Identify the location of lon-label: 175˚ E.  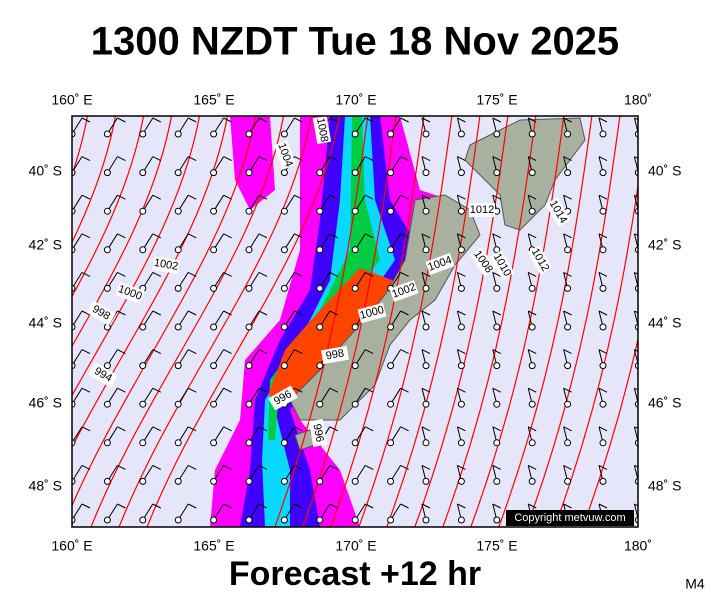
(496, 100).